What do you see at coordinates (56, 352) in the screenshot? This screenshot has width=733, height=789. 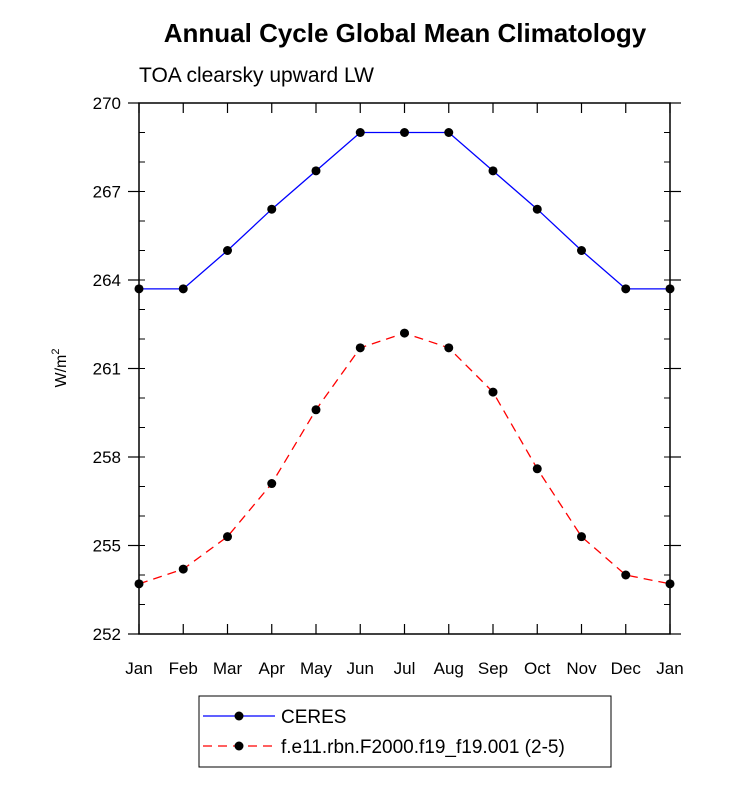 I see `y-axis-label-superscript: 2` at bounding box center [56, 352].